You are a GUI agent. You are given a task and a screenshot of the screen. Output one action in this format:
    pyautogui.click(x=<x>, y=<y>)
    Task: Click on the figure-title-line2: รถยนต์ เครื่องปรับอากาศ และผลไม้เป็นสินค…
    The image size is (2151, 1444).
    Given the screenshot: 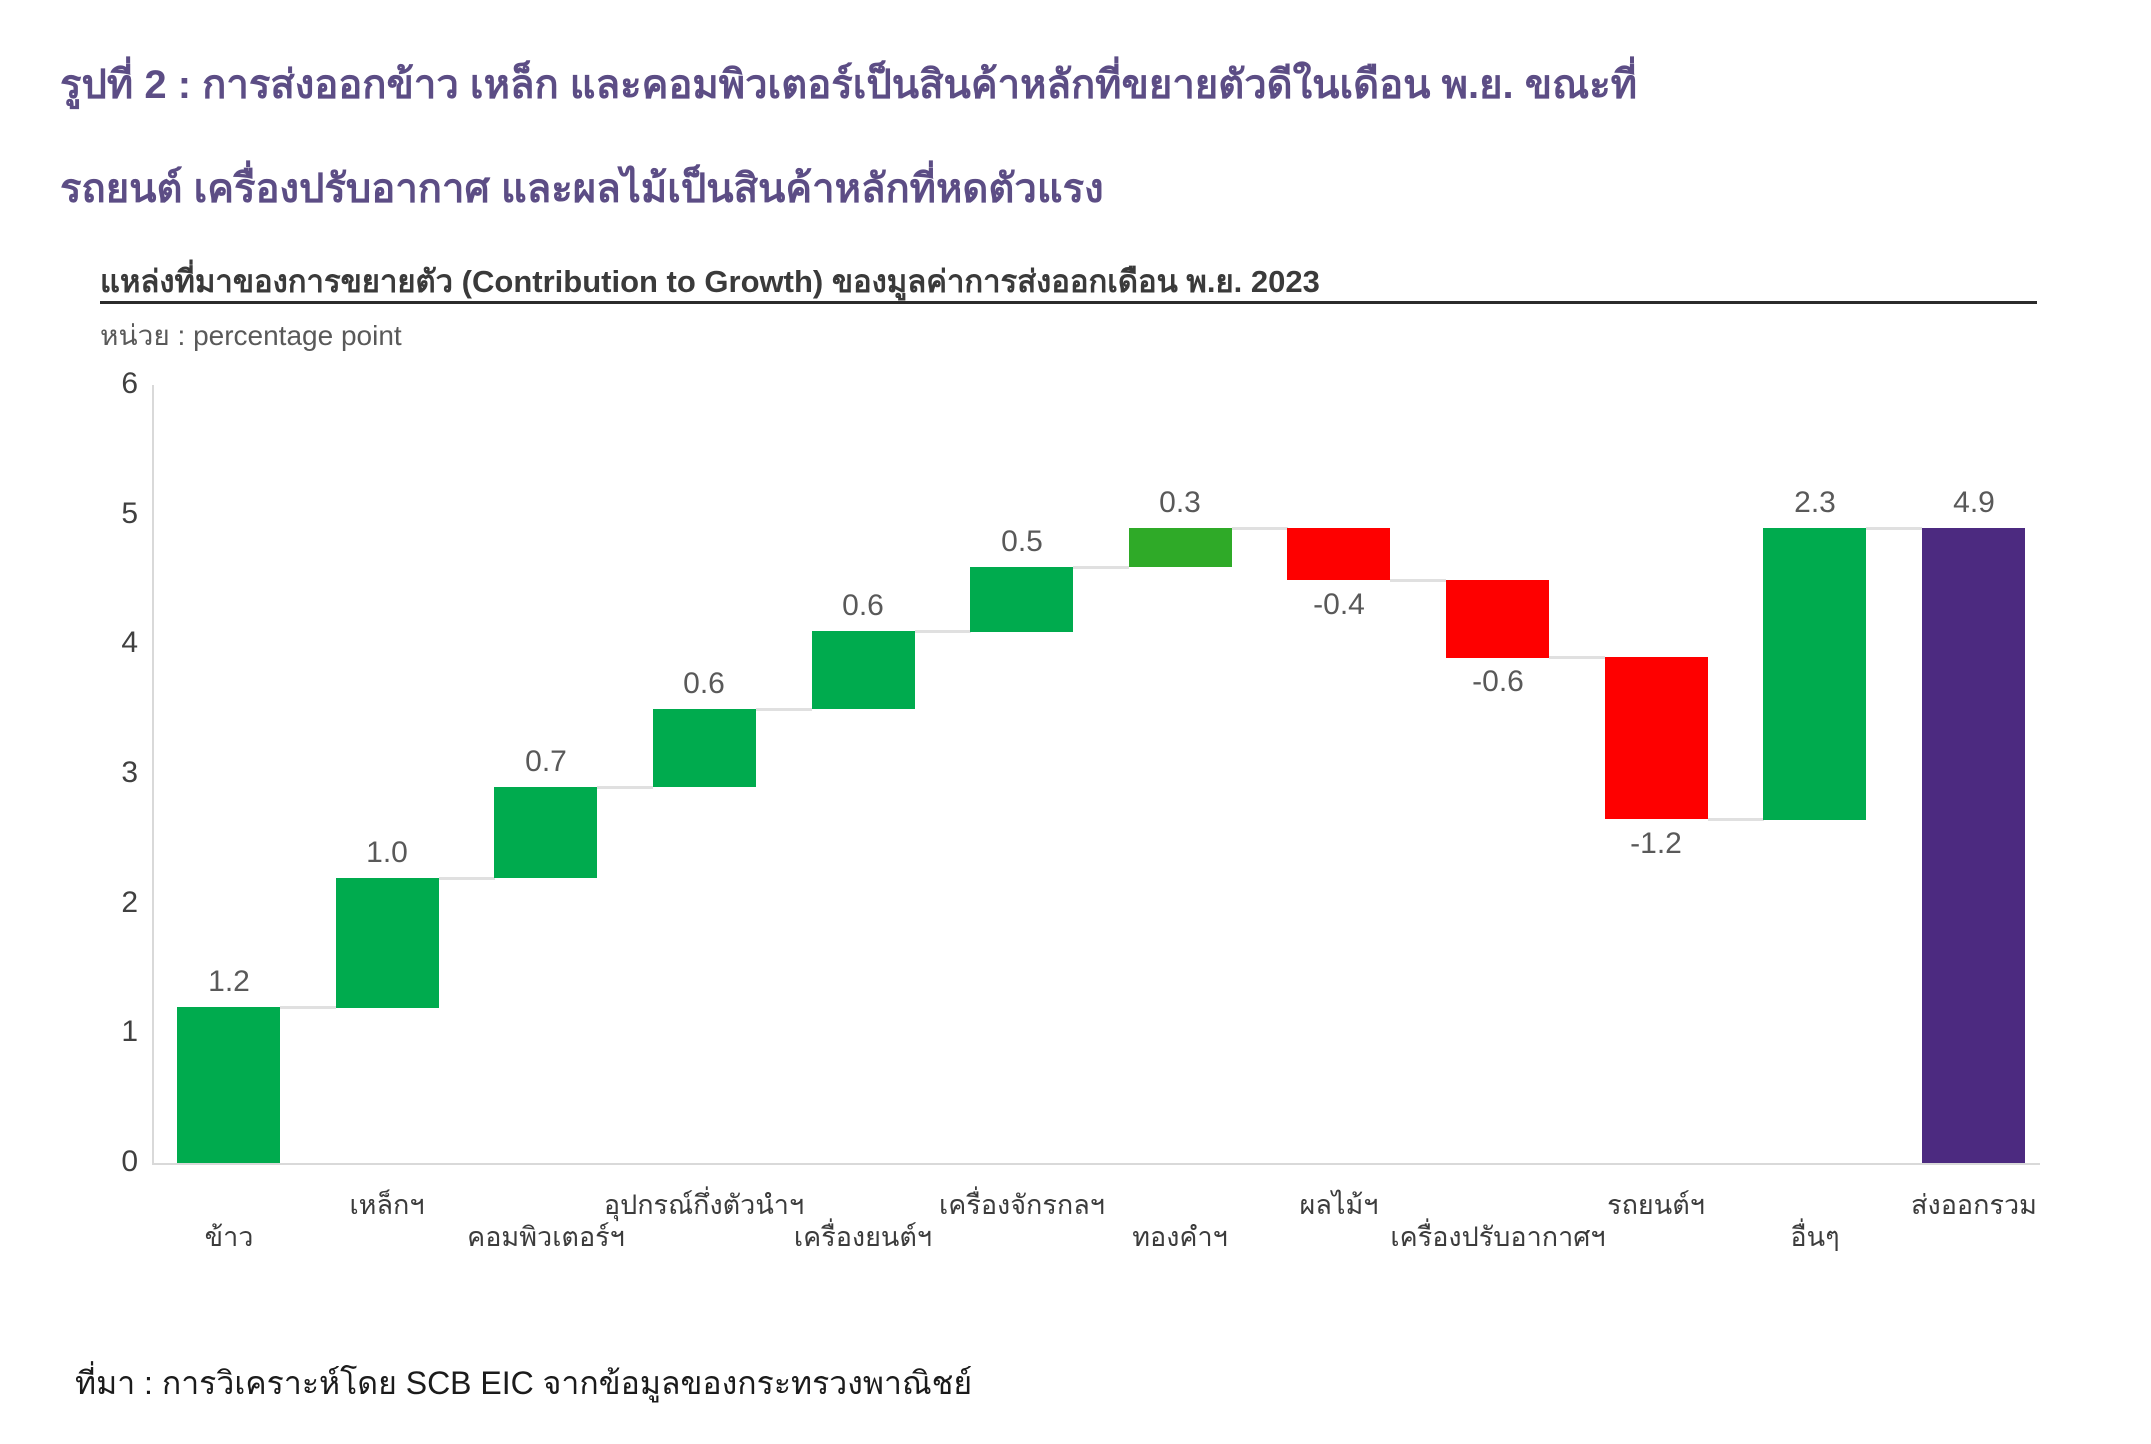 What is the action you would take?
    pyautogui.click(x=582, y=189)
    